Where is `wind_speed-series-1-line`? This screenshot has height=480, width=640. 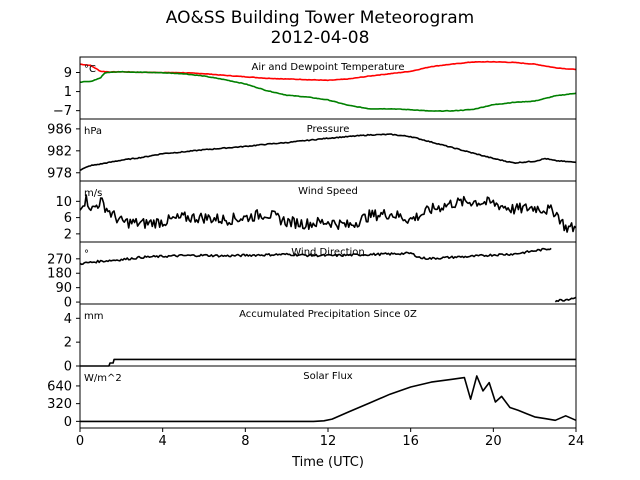
wind_speed-series-1-line is located at coordinates (328, 213).